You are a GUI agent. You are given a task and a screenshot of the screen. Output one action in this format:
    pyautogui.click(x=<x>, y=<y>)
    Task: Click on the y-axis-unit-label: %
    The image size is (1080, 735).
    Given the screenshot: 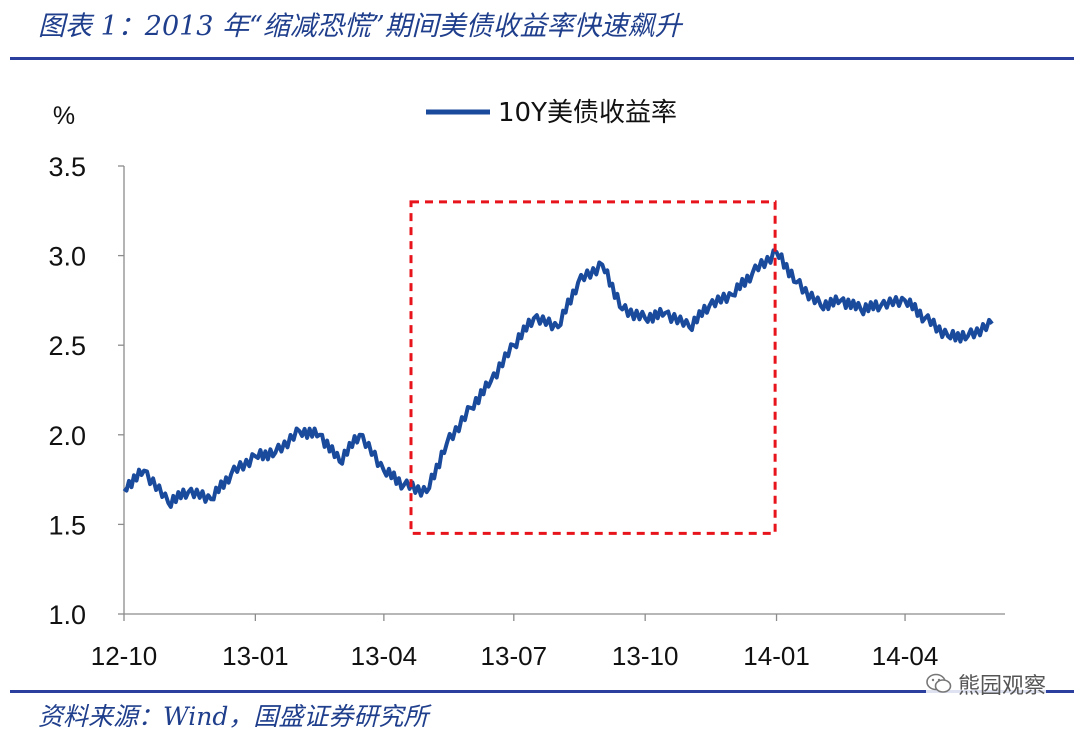 What is the action you would take?
    pyautogui.click(x=64, y=116)
    